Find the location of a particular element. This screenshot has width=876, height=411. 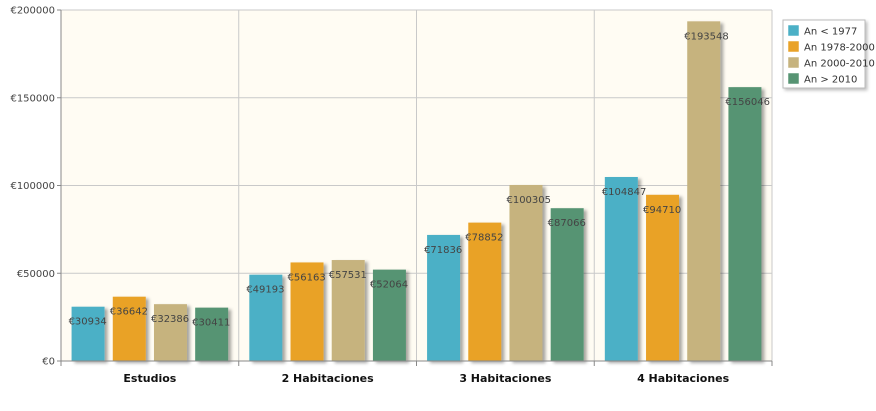

data-label: €104847 is located at coordinates (624, 192).